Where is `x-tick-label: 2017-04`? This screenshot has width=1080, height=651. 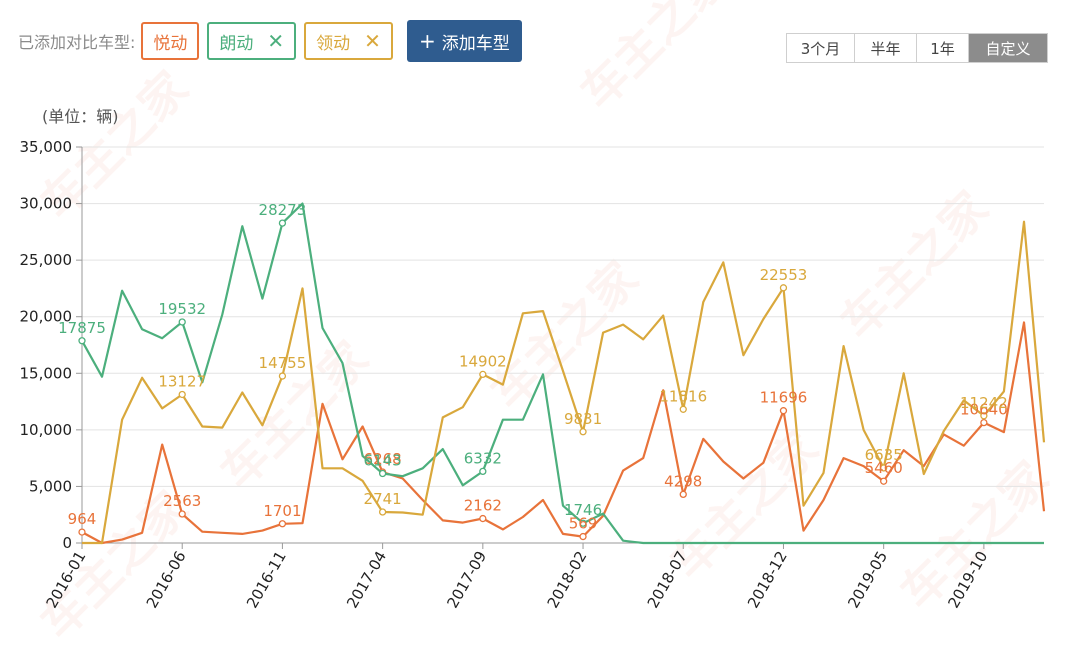 x-tick-label: 2017-04 is located at coordinates (366, 579).